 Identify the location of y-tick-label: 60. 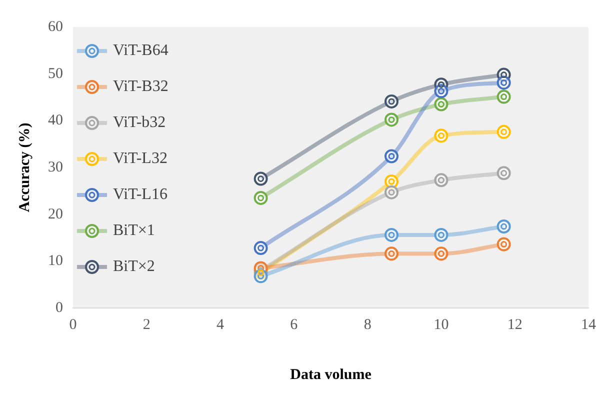
(55, 26).